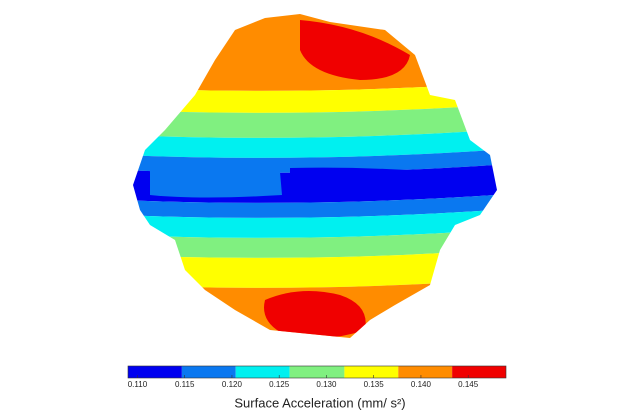 This screenshot has width=640, height=420. What do you see at coordinates (279, 384) in the screenshot?
I see `tick-label: 0.125` at bounding box center [279, 384].